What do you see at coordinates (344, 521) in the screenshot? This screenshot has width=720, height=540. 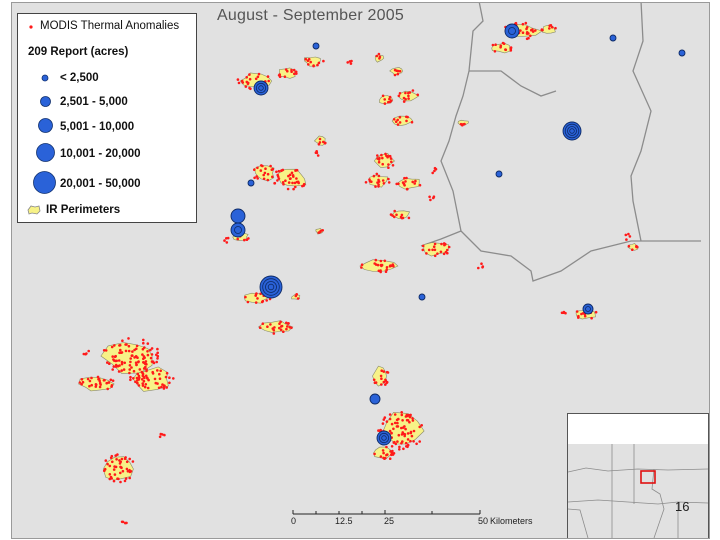 I see `scale-tick-12-5: 12.5` at bounding box center [344, 521].